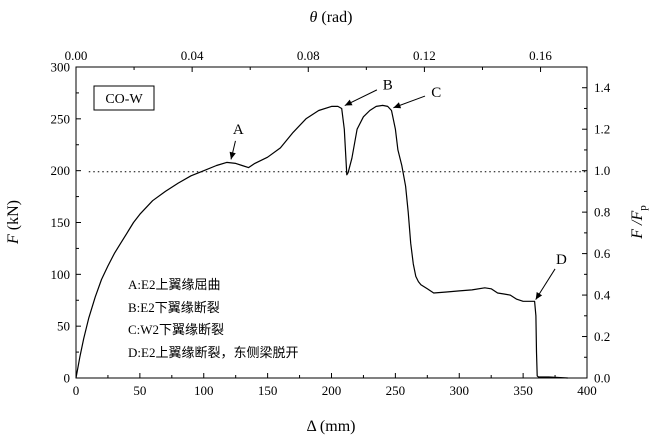 The height and width of the screenshot is (441, 660). Describe the element at coordinates (331, 426) in the screenshot. I see `x-axis-title: Δ (mm)` at that location.